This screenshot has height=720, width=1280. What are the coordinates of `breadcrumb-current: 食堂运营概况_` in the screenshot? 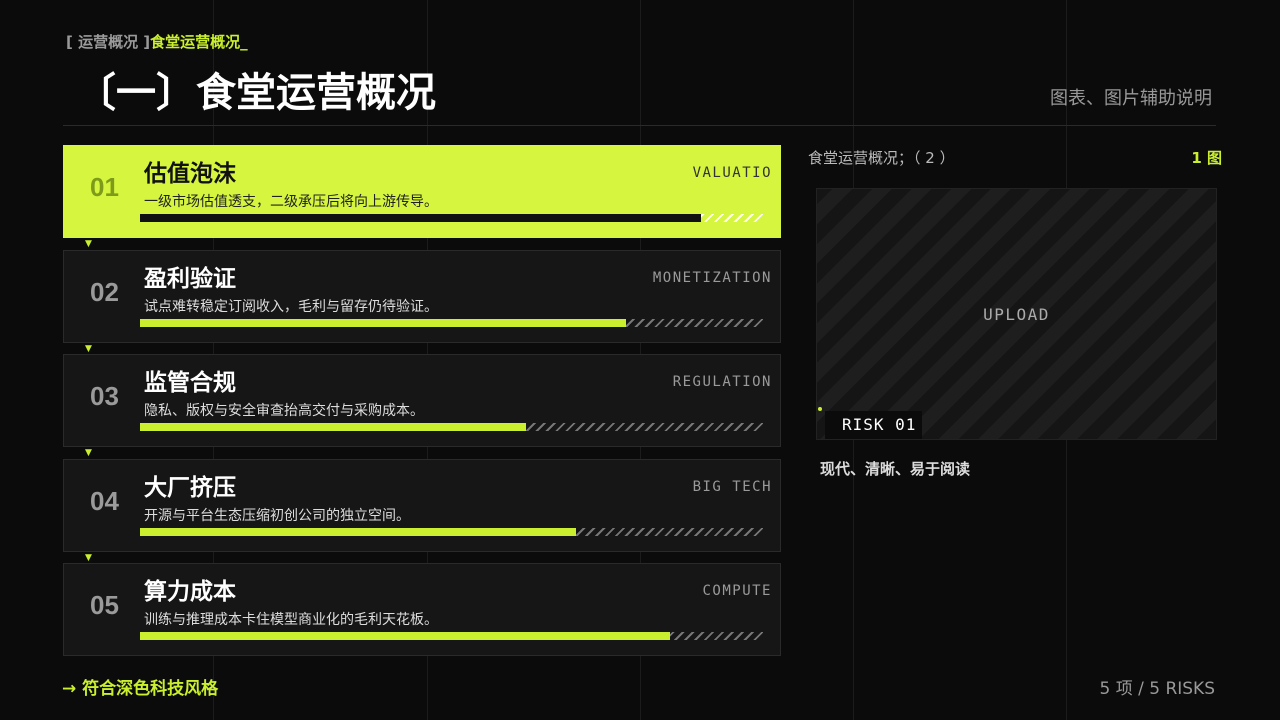 It's located at (199, 42).